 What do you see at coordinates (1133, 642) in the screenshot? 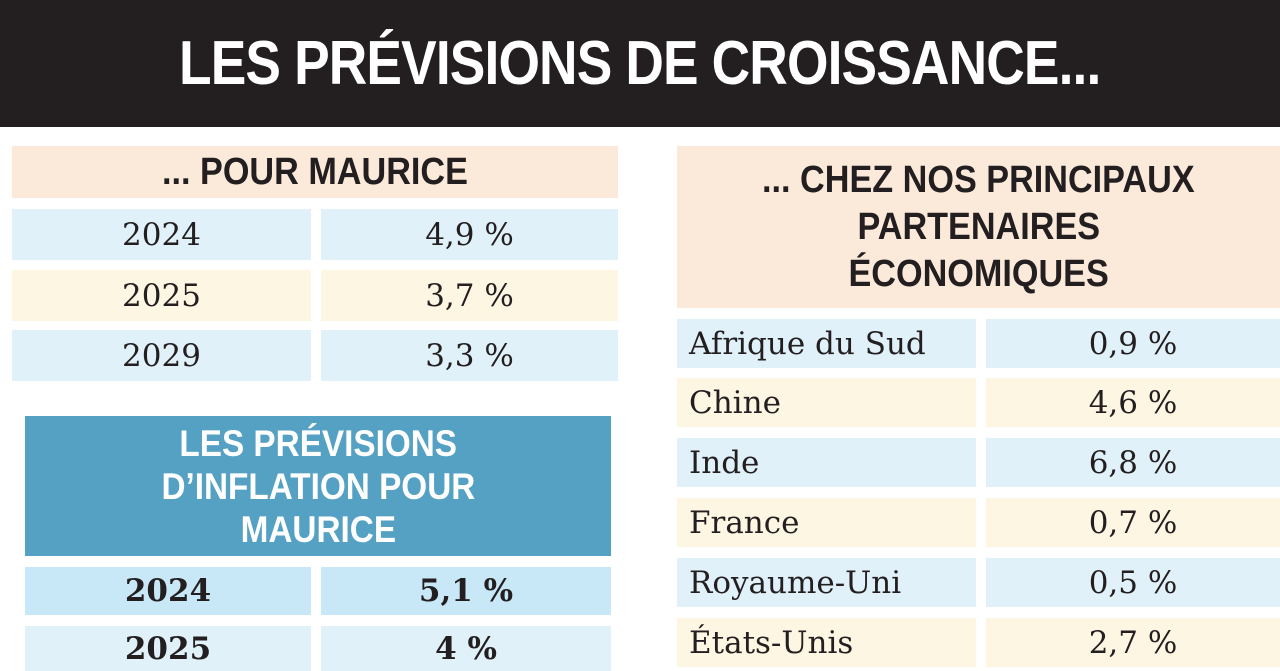
I see `table-row-value: 2,7 %` at bounding box center [1133, 642].